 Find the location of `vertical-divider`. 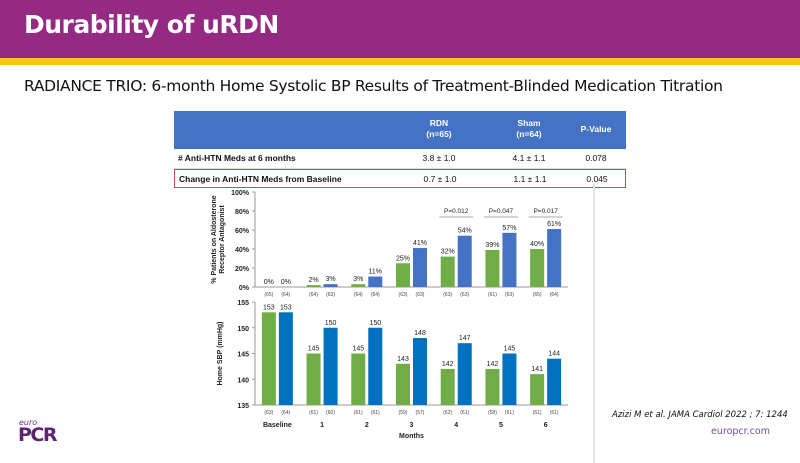

vertical-divider is located at coordinates (594, 323).